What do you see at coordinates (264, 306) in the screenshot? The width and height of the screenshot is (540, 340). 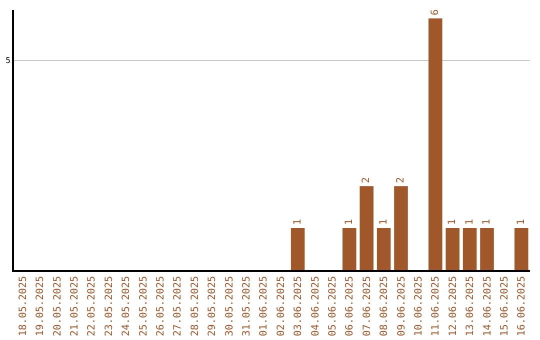 I see `x-tick-label: 01.06.2025` at bounding box center [264, 306].